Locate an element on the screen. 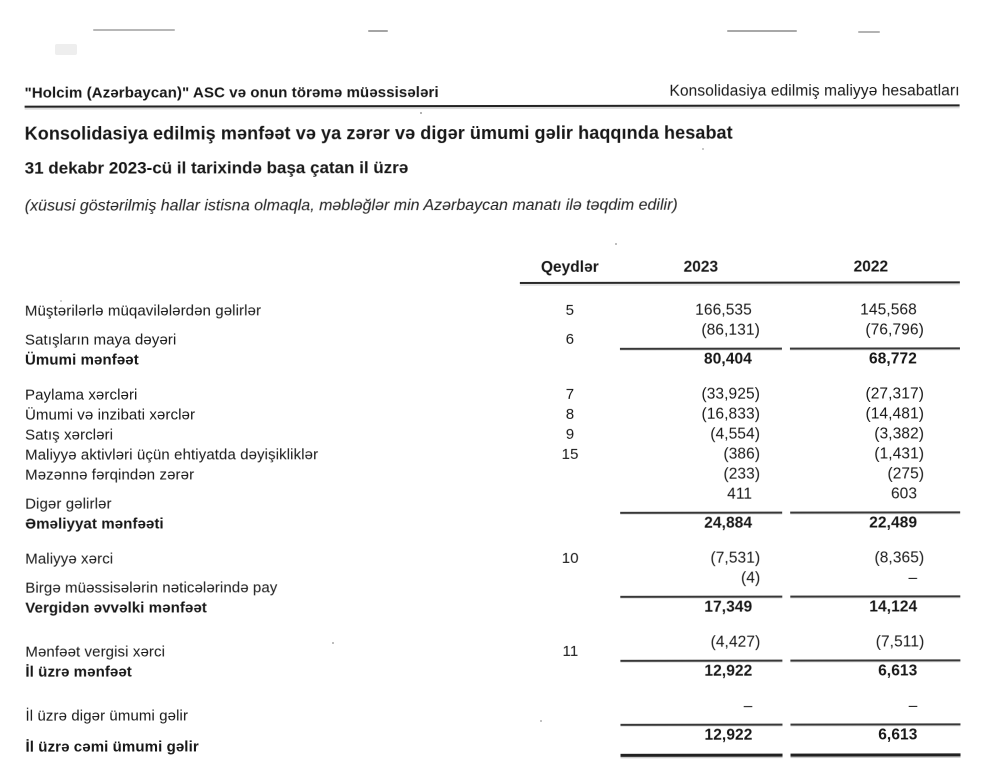 The height and width of the screenshot is (776, 1000). table-row: Mənfəət vergisi xərci 11 (4,427) (7,511) is located at coordinates (493, 647).